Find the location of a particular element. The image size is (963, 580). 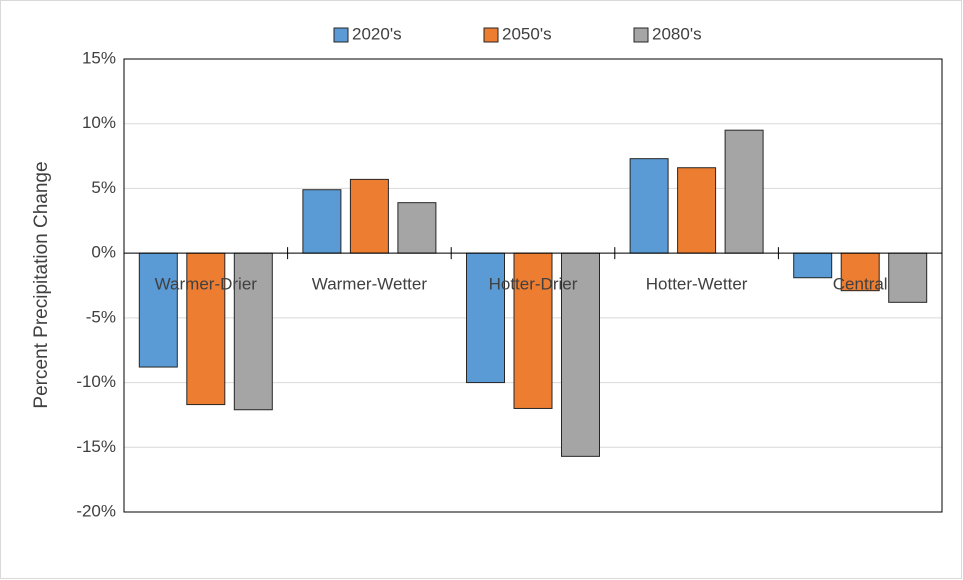

y-axis-label: Percent Precipitation Change is located at coordinates (41, 284).